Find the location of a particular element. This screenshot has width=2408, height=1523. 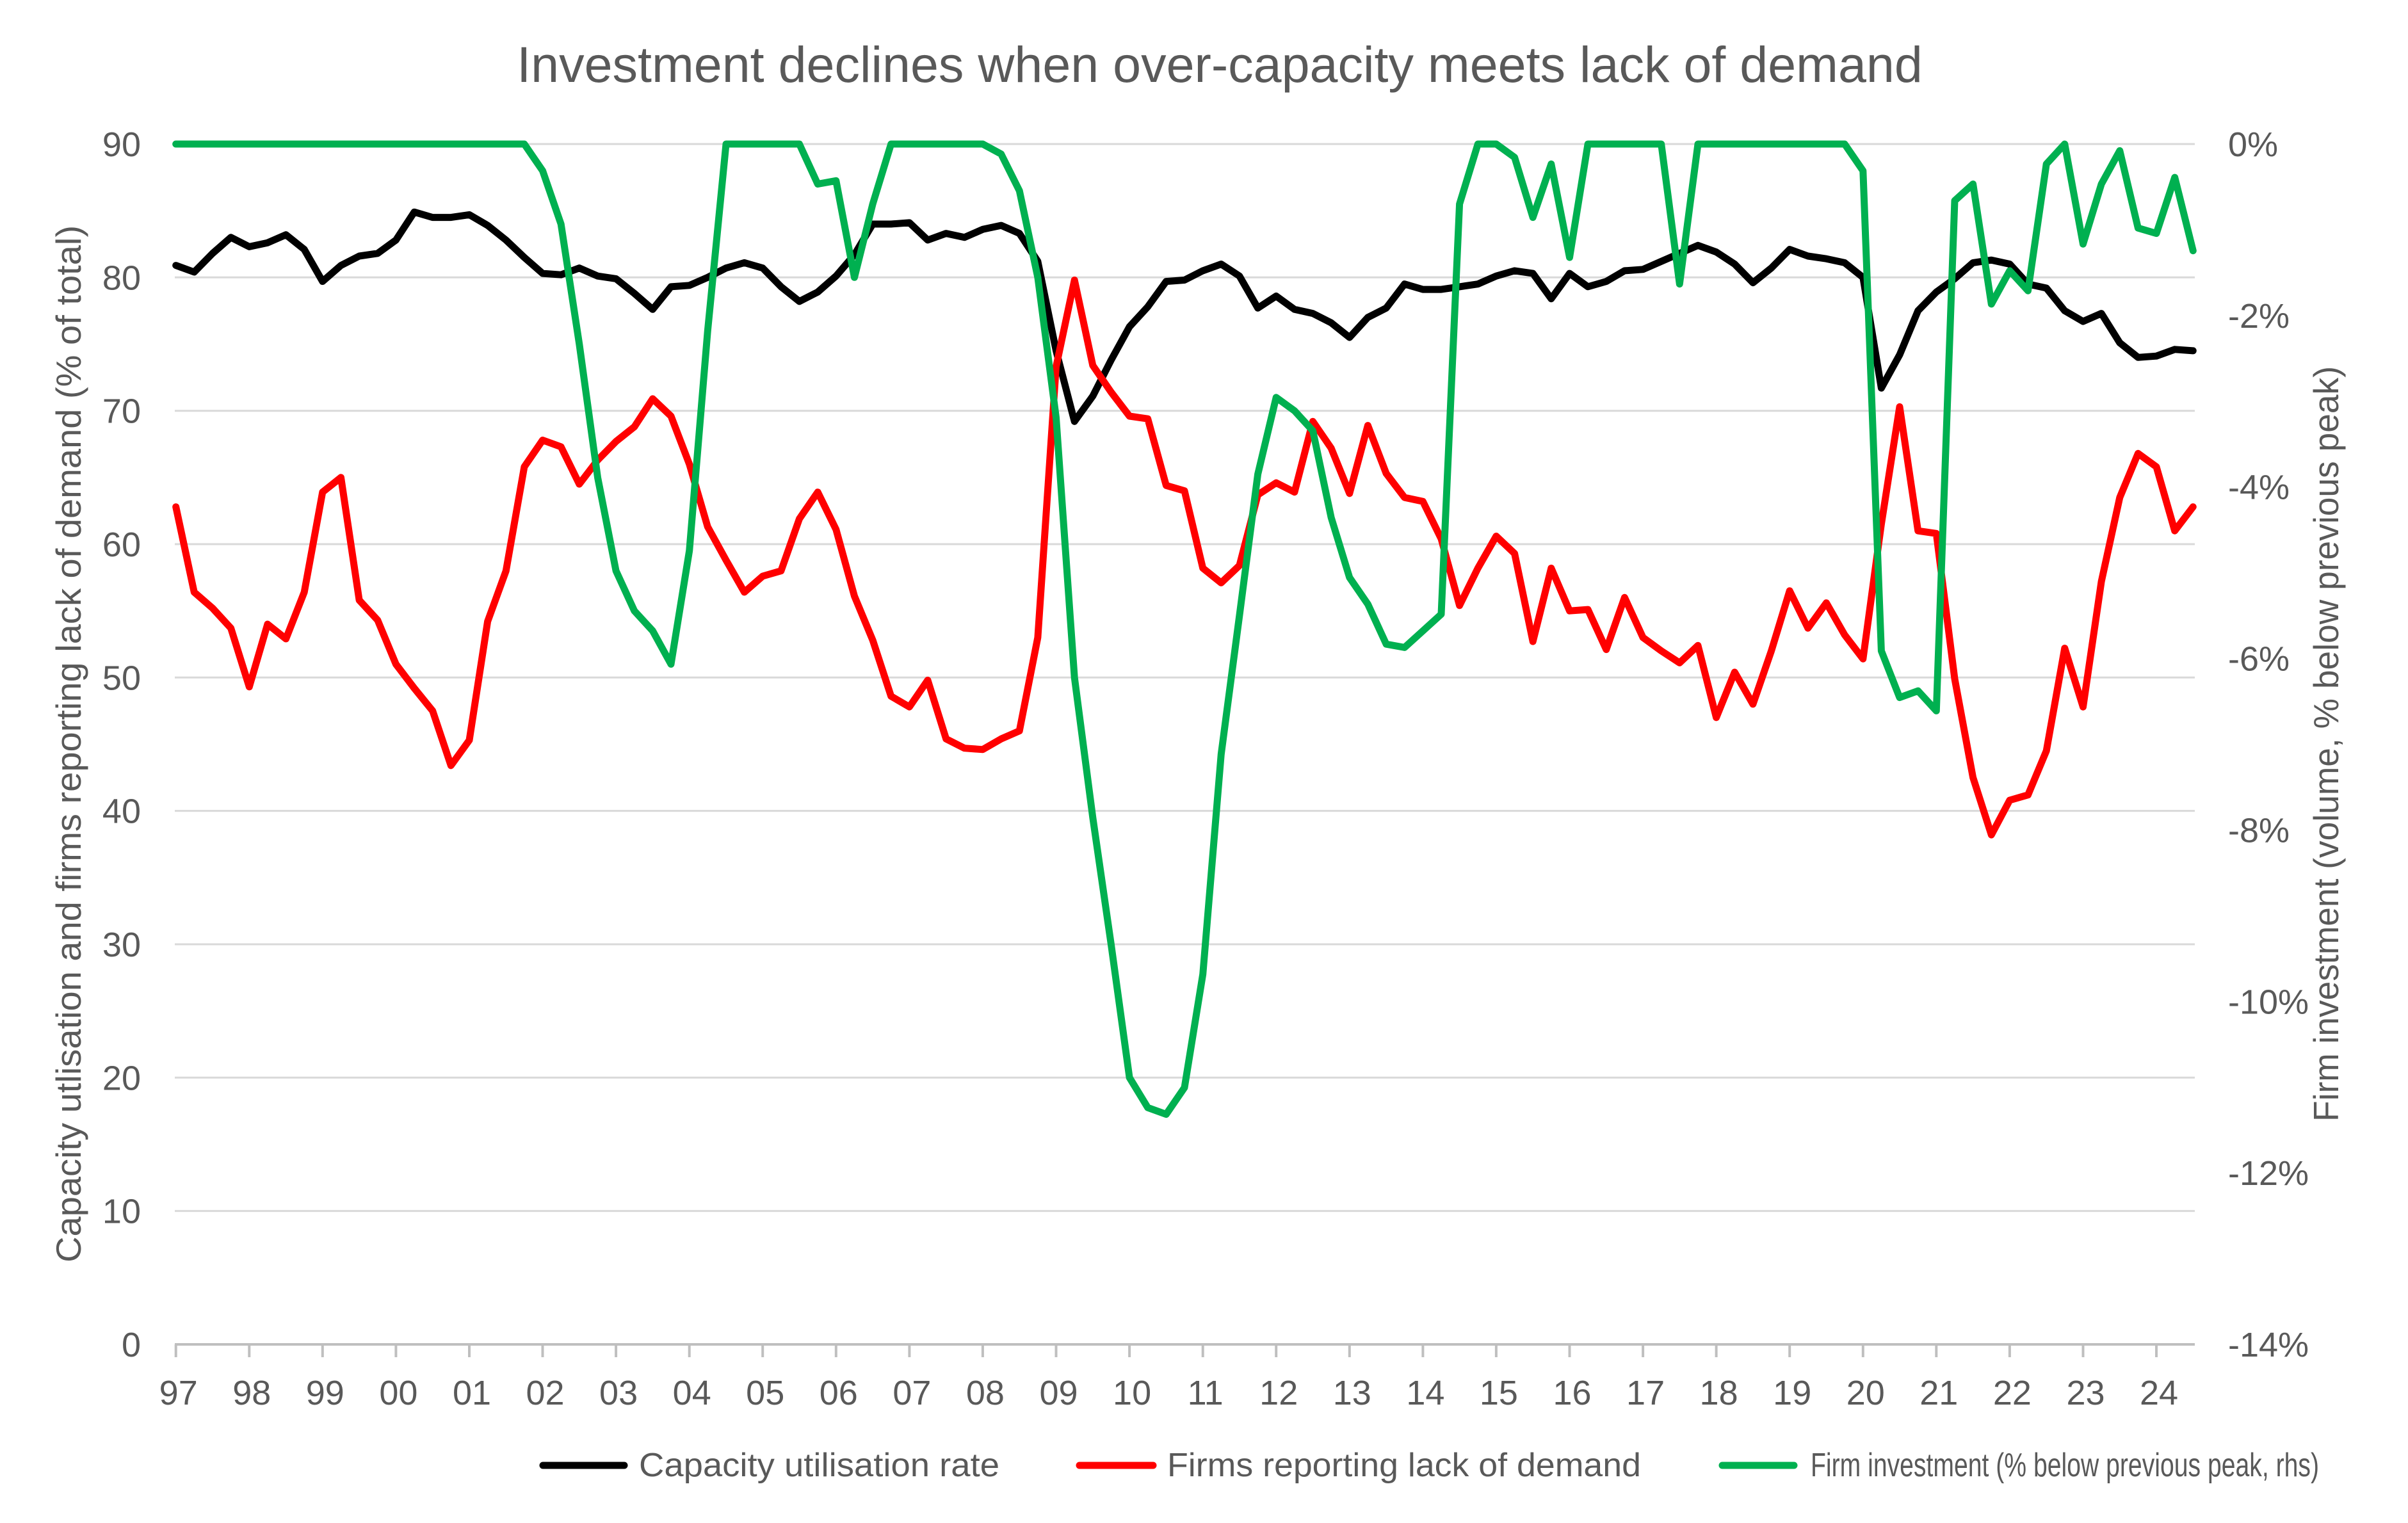

svg-text: 80 is located at coordinates (121, 278).